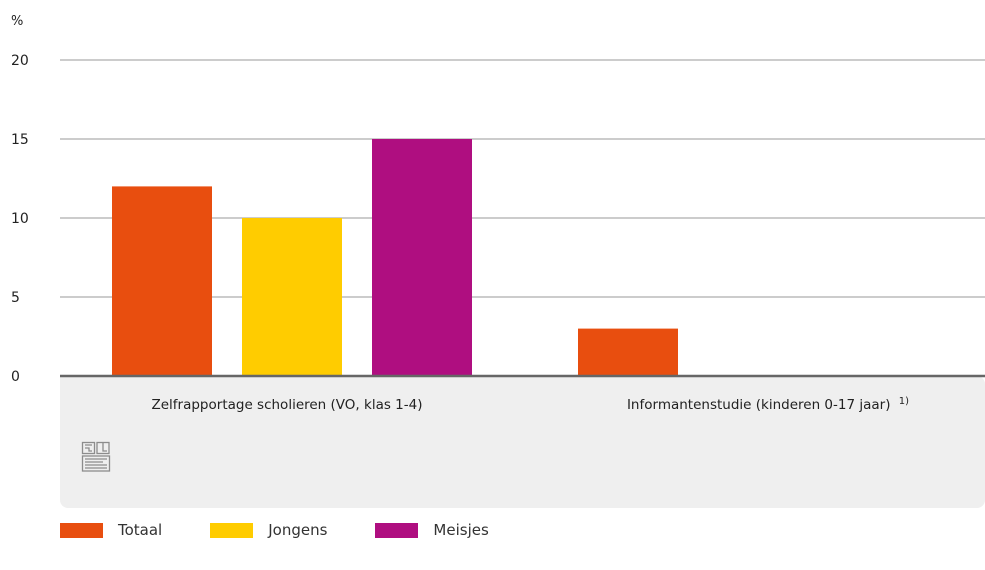 The image size is (985, 570). What do you see at coordinates (20, 140) in the screenshot?
I see `y-tick-label-3: 15` at bounding box center [20, 140].